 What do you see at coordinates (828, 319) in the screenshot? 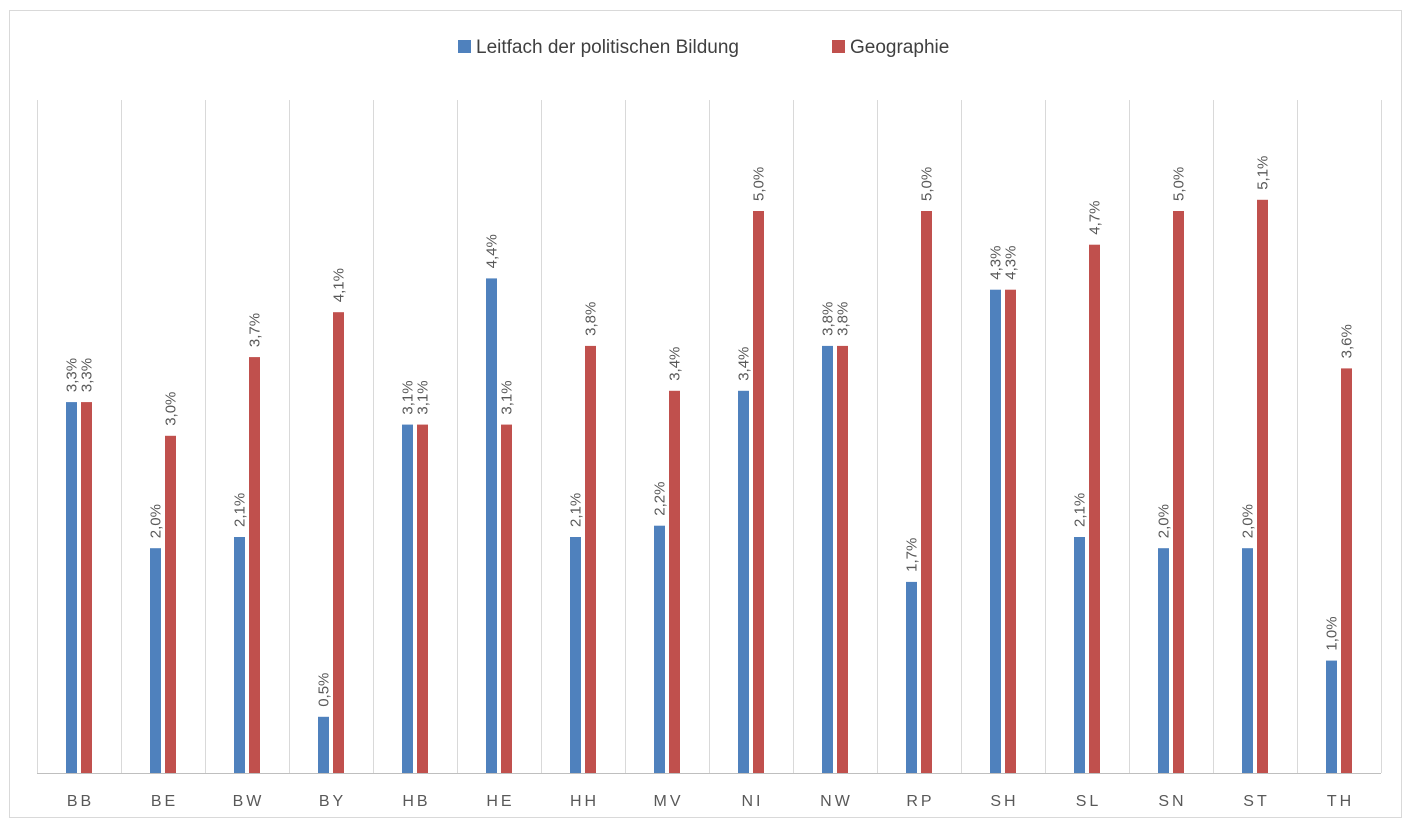
I see `data-label-nw-series-1: 3,8%` at bounding box center [828, 319].